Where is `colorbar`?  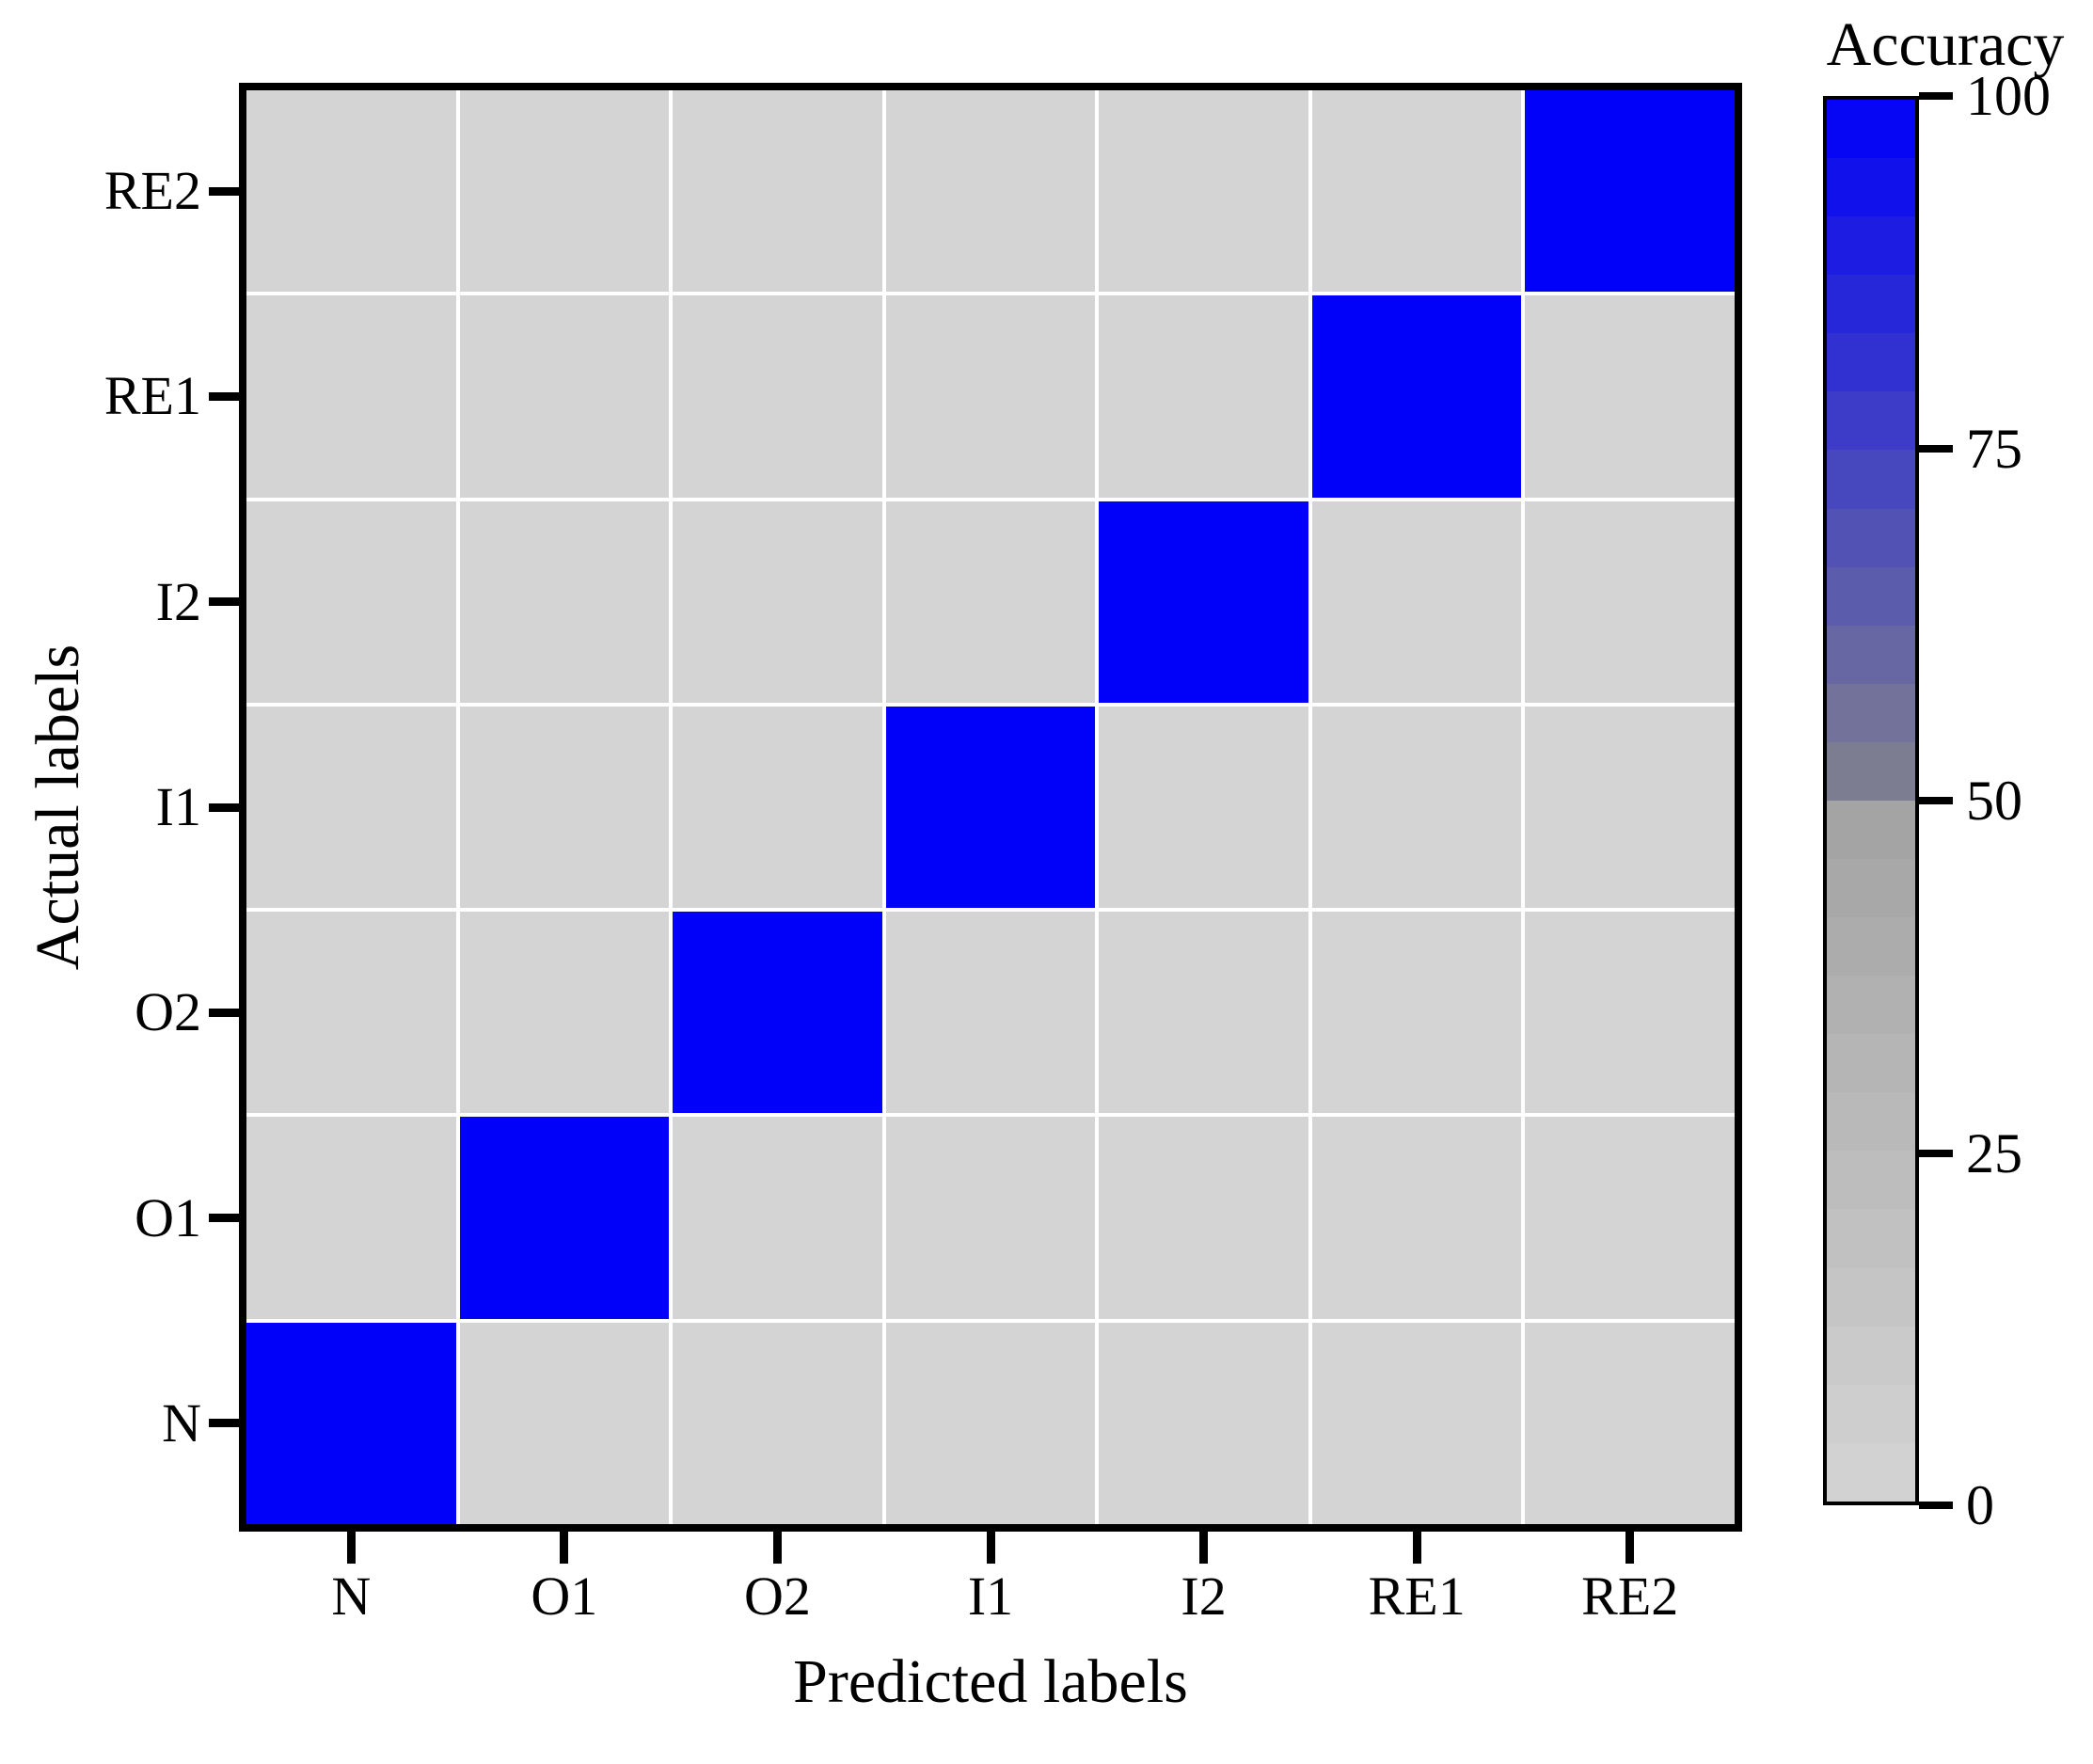 colorbar is located at coordinates (1871, 800).